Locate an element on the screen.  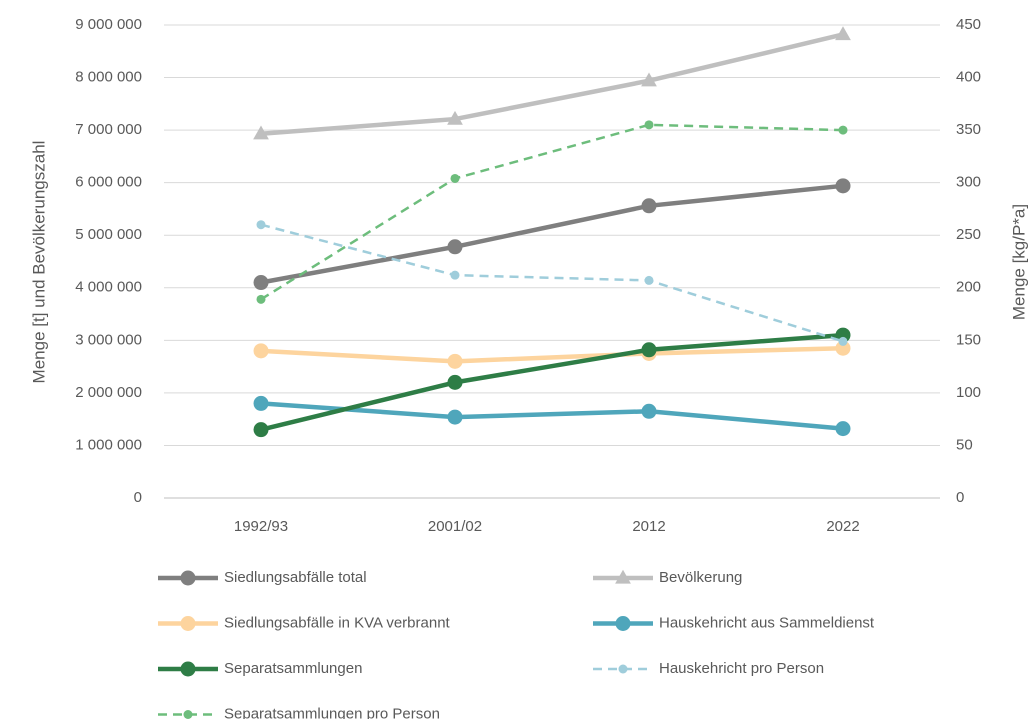
y-tick-label: 6 000 000 is located at coordinates (108, 182).